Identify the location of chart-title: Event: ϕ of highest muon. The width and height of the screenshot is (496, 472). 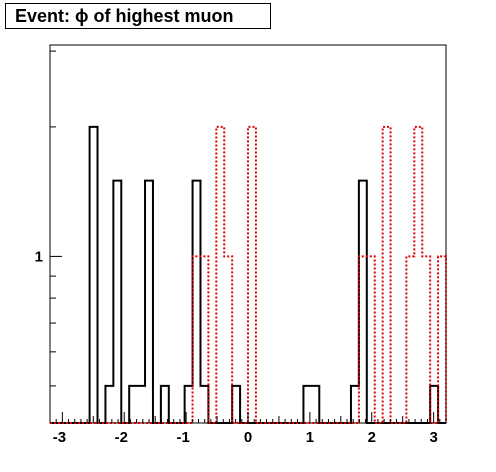
(138, 16).